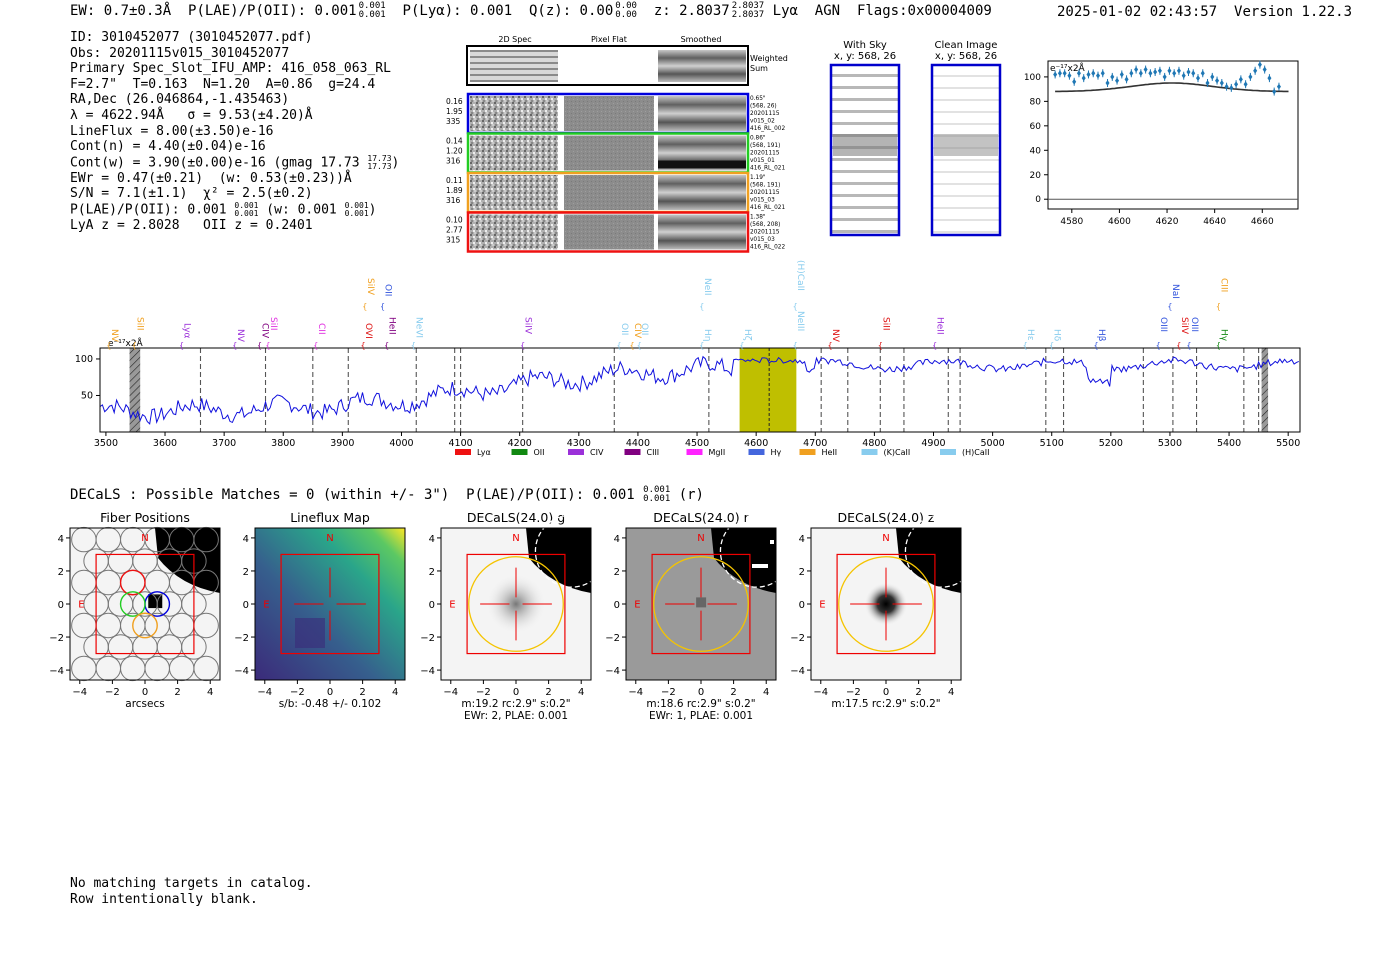  What do you see at coordinates (644, 329) in the screenshot?
I see `spectrum-line-label: OII` at bounding box center [644, 329].